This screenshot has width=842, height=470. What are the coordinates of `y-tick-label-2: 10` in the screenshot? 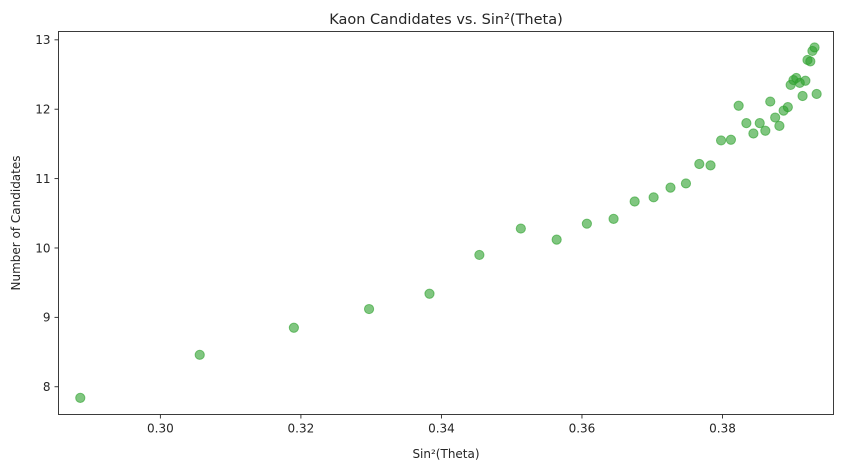 It's located at (42, 248).